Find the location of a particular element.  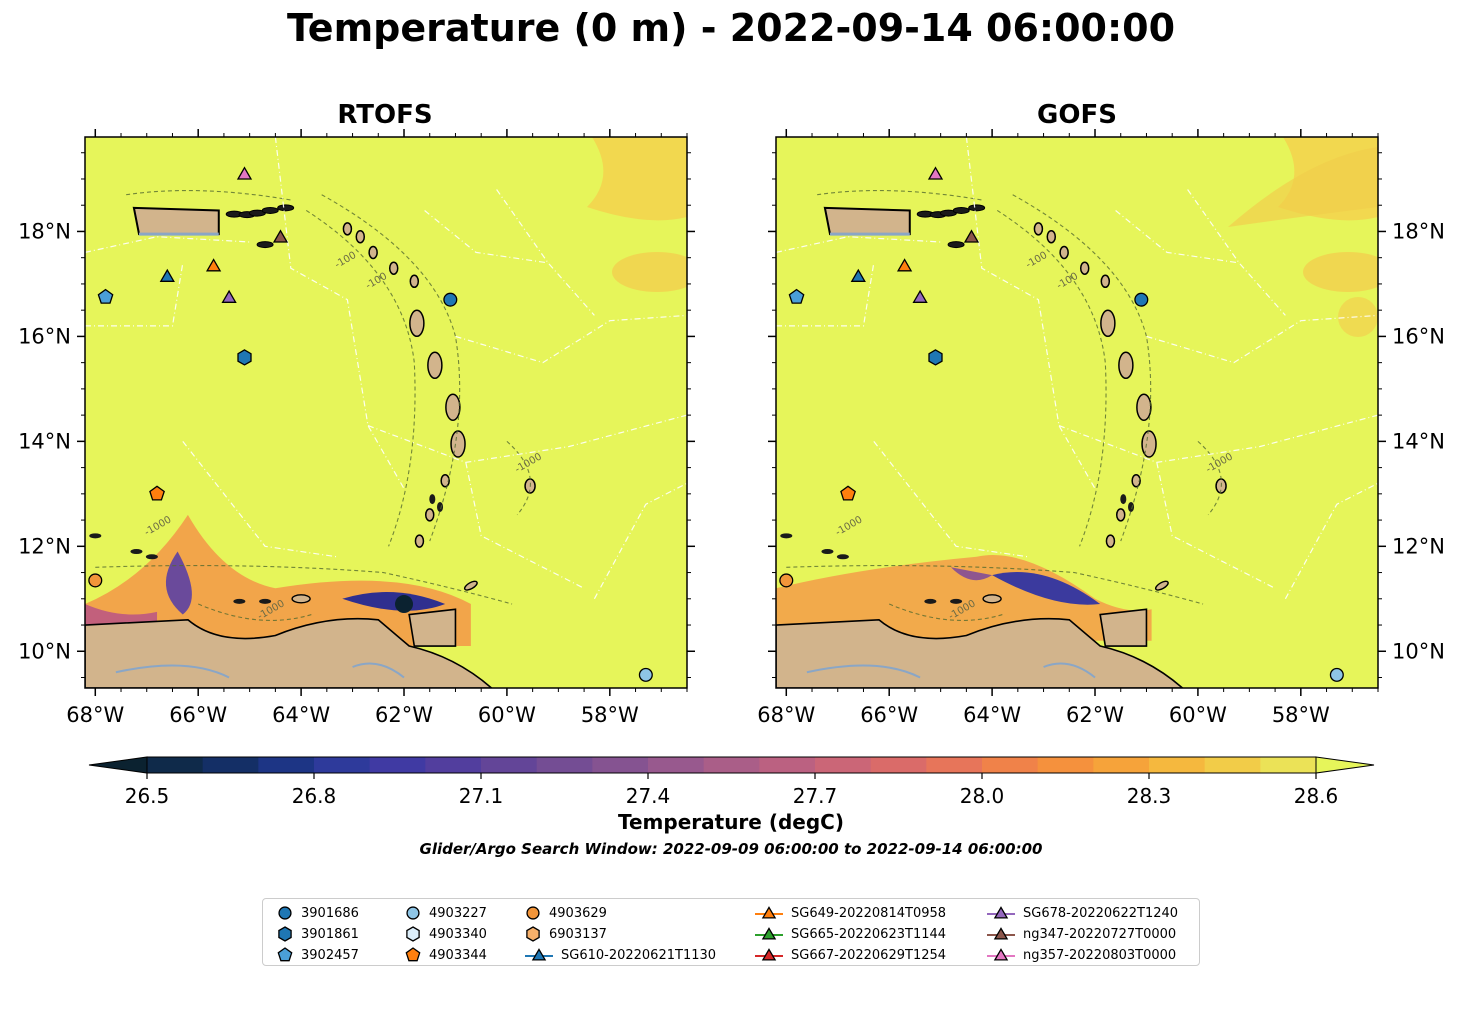

figure-title: Temperature (0 m) - 2022-09-14 06:00:00 is located at coordinates (731, 28).